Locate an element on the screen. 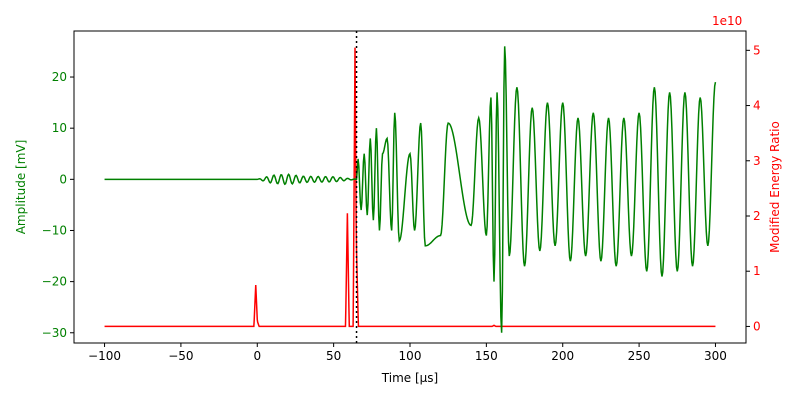 This screenshot has width=800, height=400. y-axis-left-label: Amplitude [mV] is located at coordinates (21, 187).